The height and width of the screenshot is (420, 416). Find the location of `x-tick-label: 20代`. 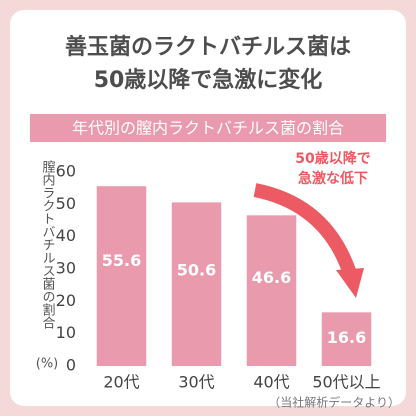

x-tick-label: 20代 is located at coordinates (121, 382).